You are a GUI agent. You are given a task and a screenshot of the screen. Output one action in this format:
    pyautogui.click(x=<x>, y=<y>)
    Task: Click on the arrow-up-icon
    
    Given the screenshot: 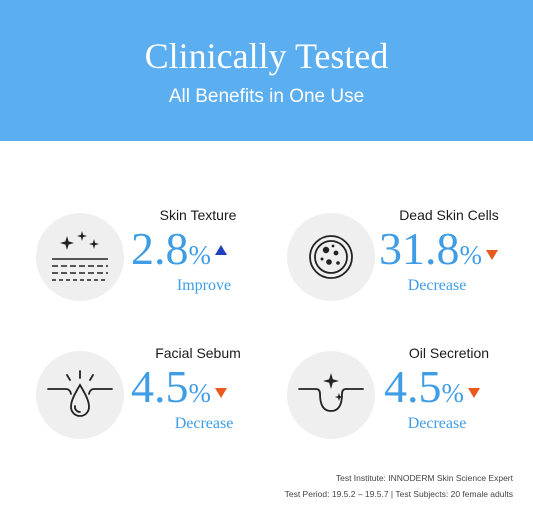 What is the action you would take?
    pyautogui.click(x=221, y=250)
    